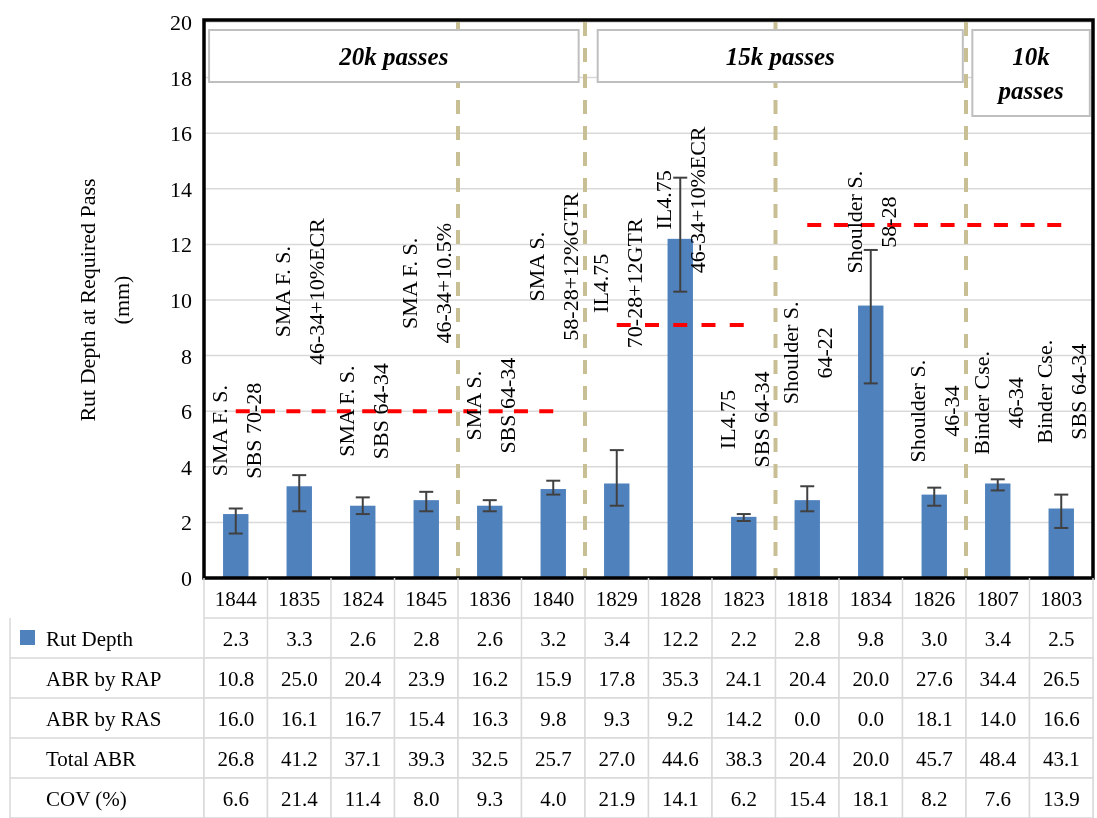 The image size is (1097, 818). What do you see at coordinates (104, 719) in the screenshot?
I see `y-tick-label: ABR by RAS` at bounding box center [104, 719].